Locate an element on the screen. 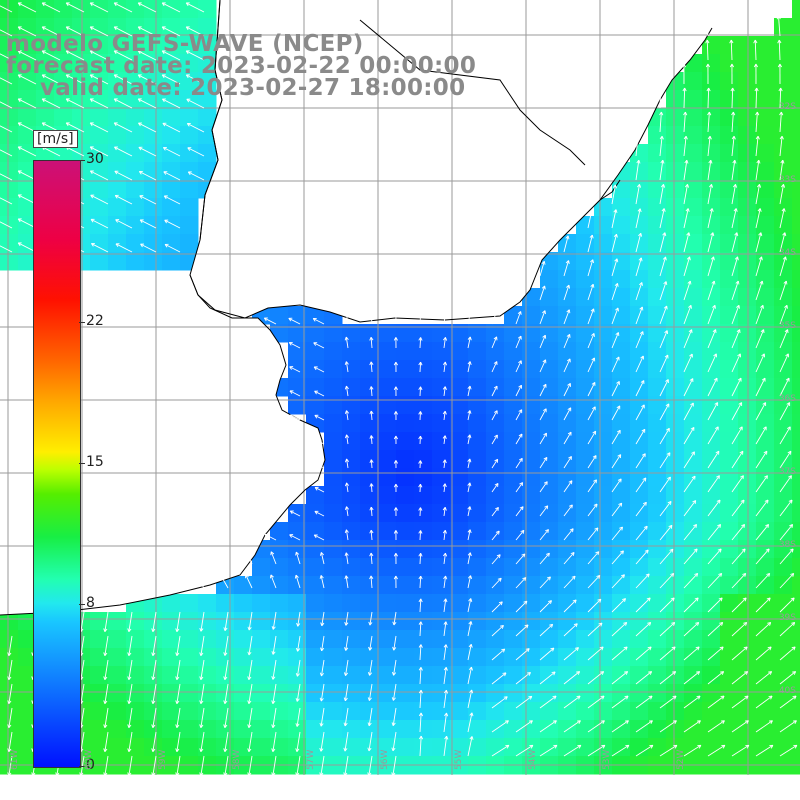  map-title-forecast-date: forecast date: 2023-02-22 00:00:00 is located at coordinates (241, 66).